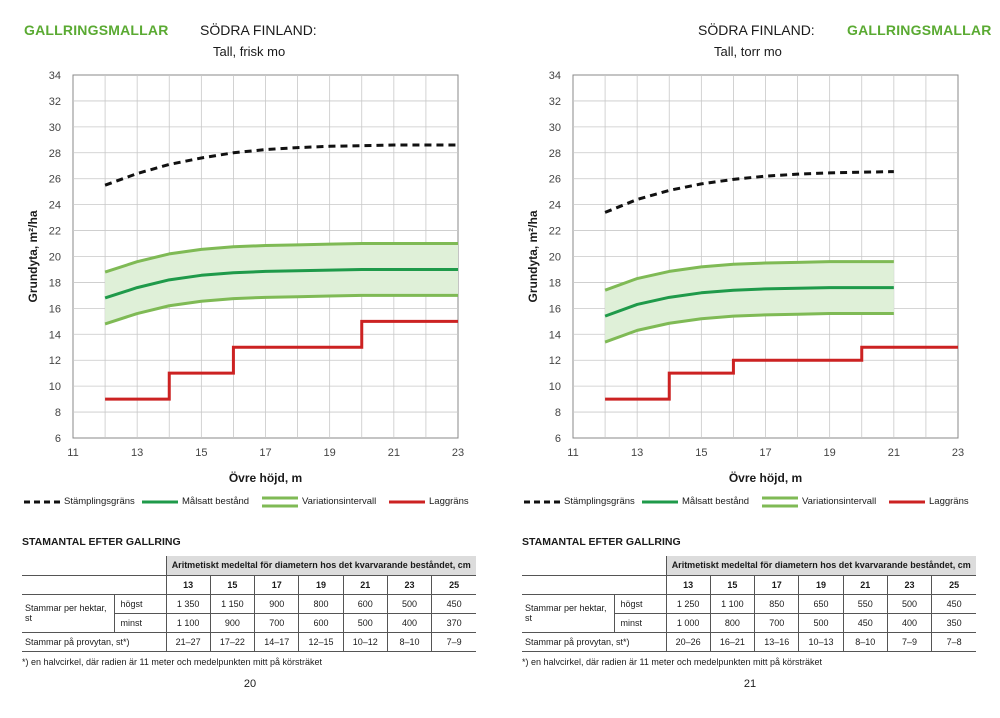 The image size is (1000, 718). Describe the element at coordinates (953, 642) in the screenshot. I see `table-cell: 7–8` at that location.